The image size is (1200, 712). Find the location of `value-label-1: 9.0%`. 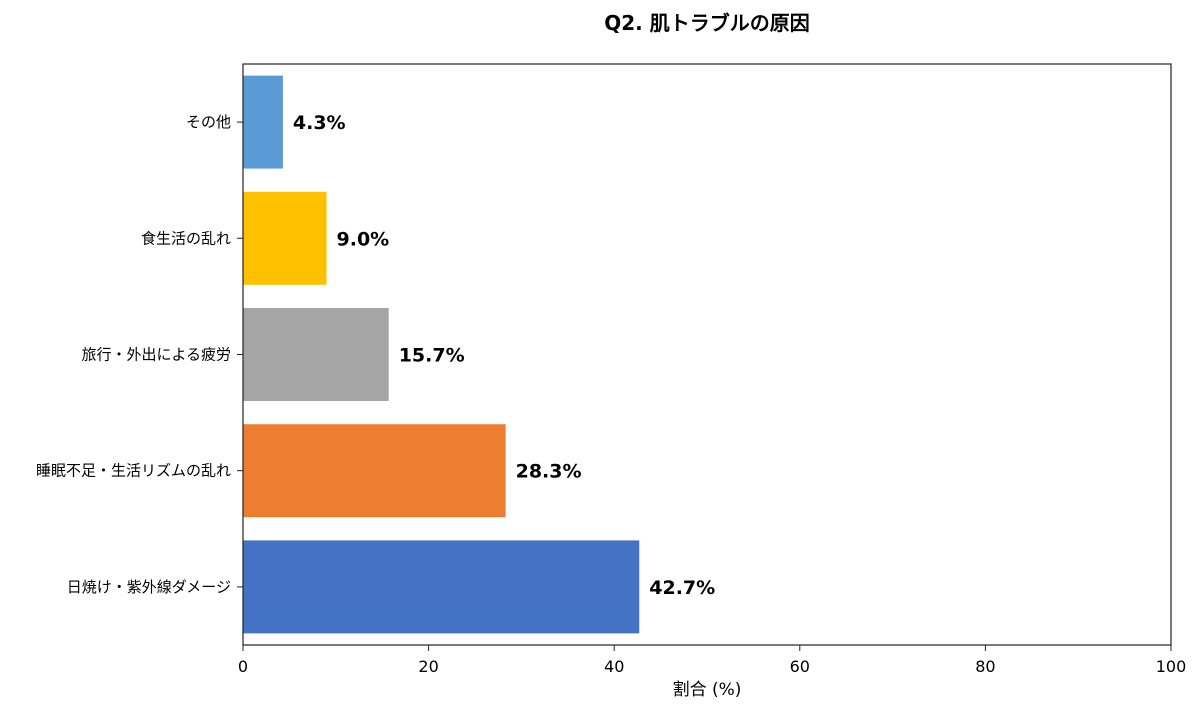

value-label-1: 9.0% is located at coordinates (363, 239).